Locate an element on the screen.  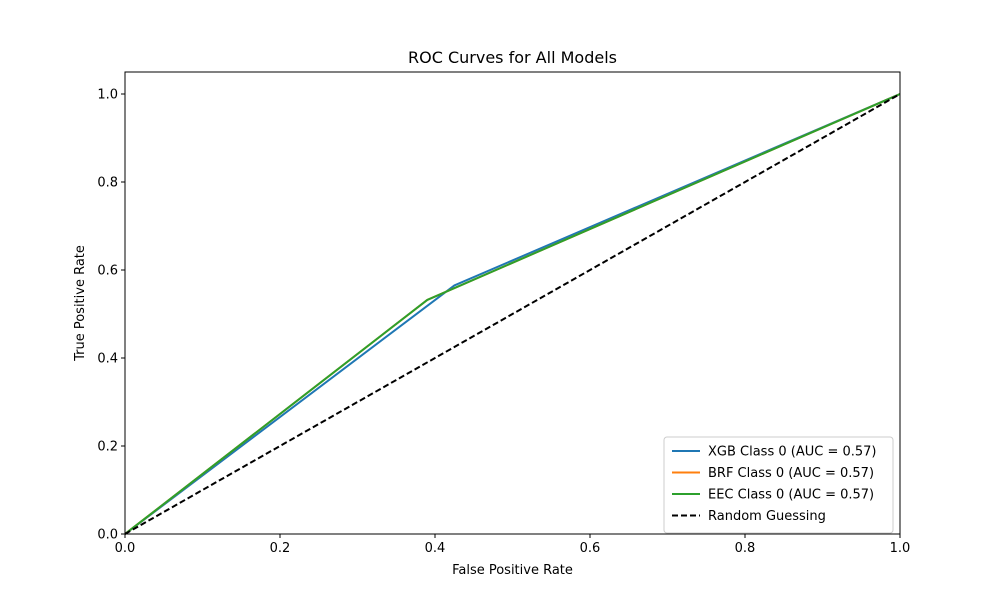
x-tick-label: 0.2 is located at coordinates (280, 548).